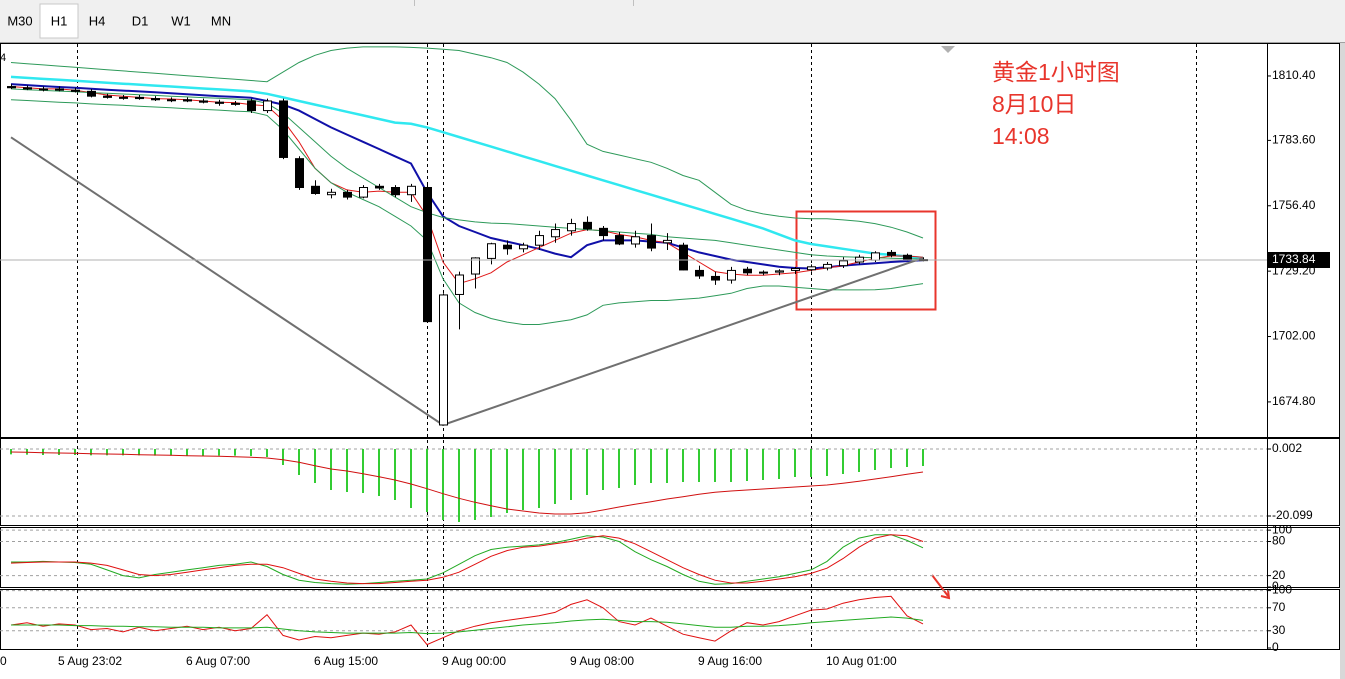 Image resolution: width=1345 pixels, height=679 pixels. What do you see at coordinates (948, 49) in the screenshot?
I see `shift-marker` at bounding box center [948, 49].